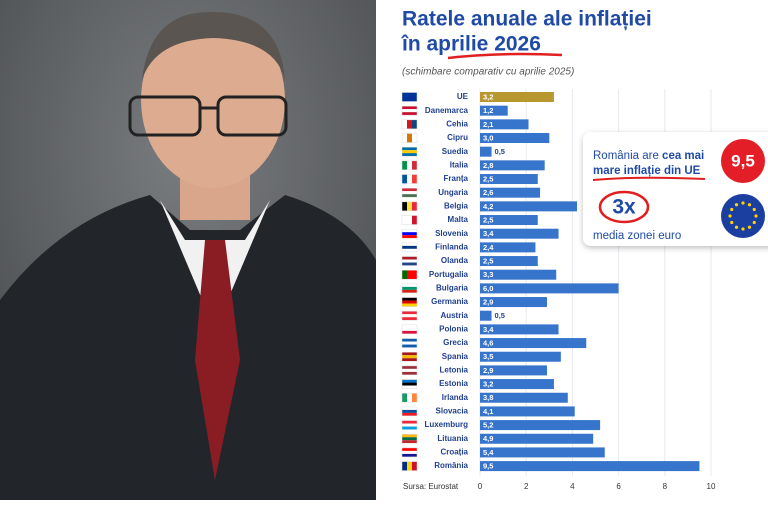 The height and width of the screenshot is (505, 768). Describe the element at coordinates (488, 165) in the screenshot. I see `value-label: 2,8` at that location.